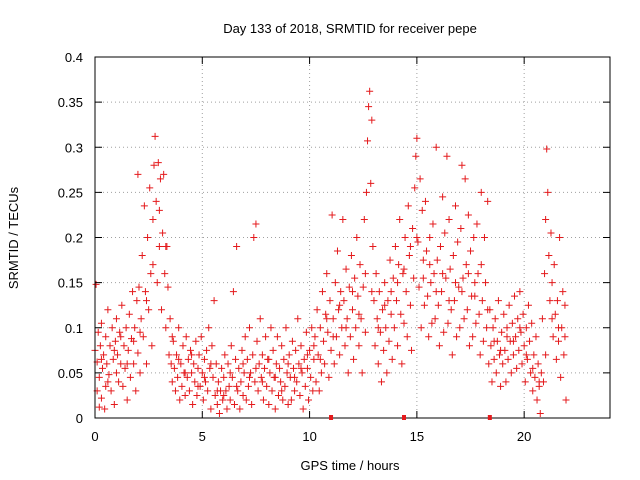  I want to click on y-tick-label: 0.1, so click(74, 328).